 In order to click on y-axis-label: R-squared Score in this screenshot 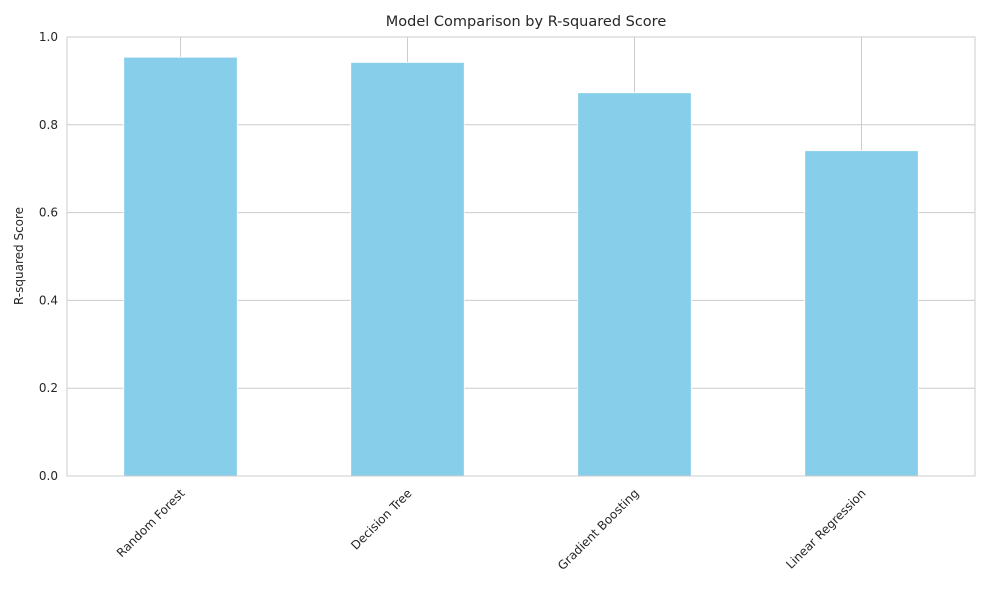, I will do `click(19, 256)`.